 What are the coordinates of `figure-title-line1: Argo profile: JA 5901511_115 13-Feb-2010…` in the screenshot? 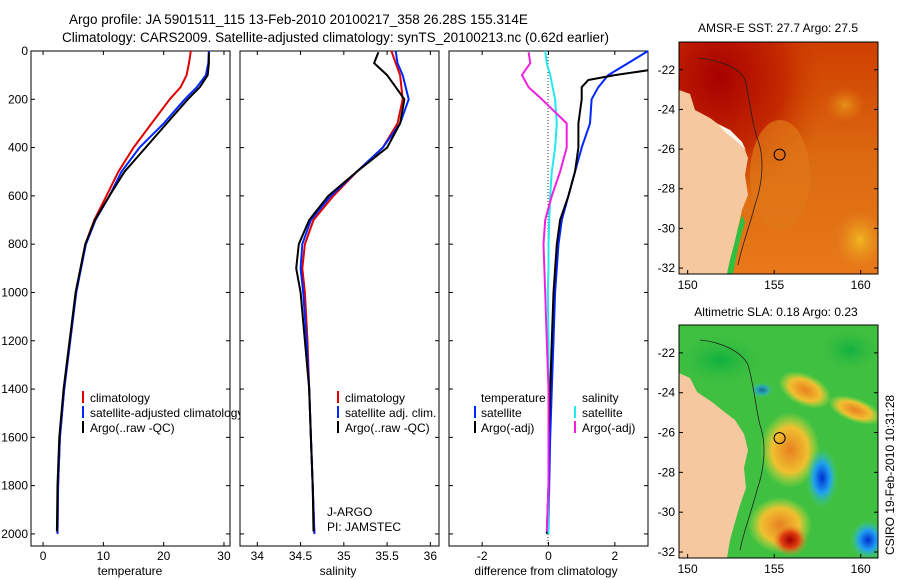 It's located at (298, 19).